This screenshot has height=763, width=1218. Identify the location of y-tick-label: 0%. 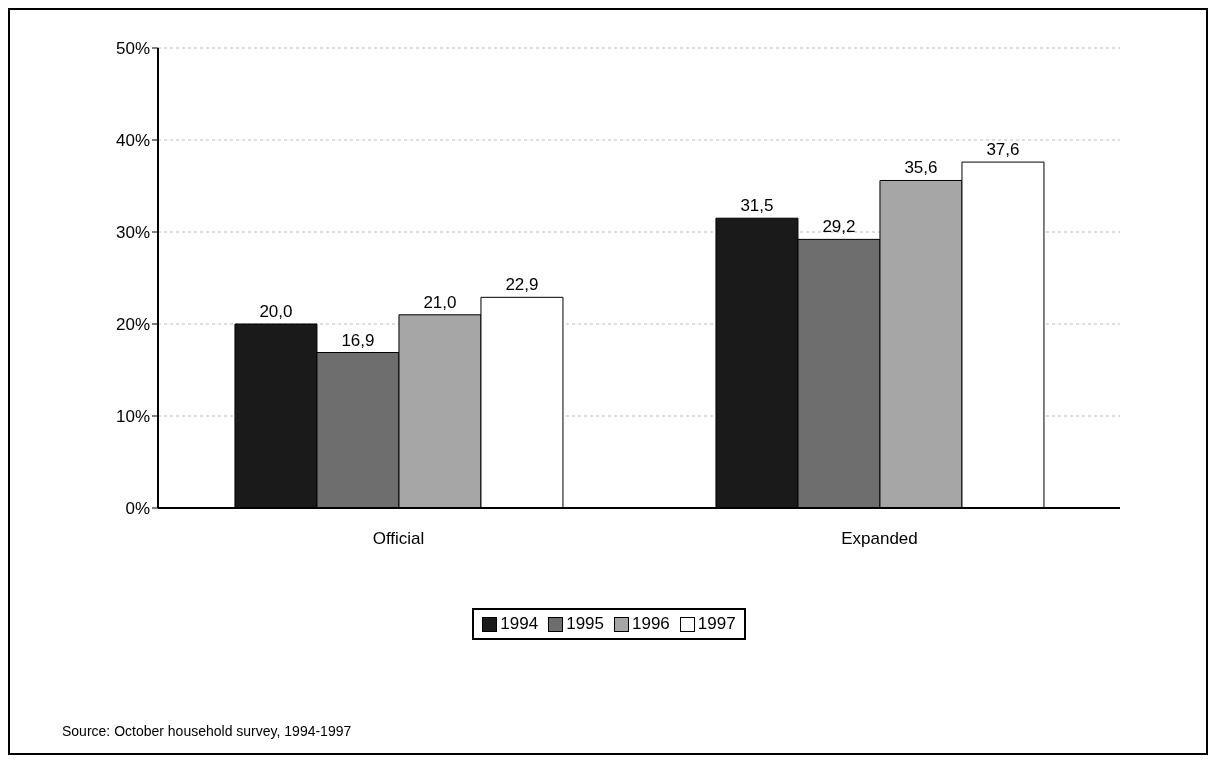
(137, 509).